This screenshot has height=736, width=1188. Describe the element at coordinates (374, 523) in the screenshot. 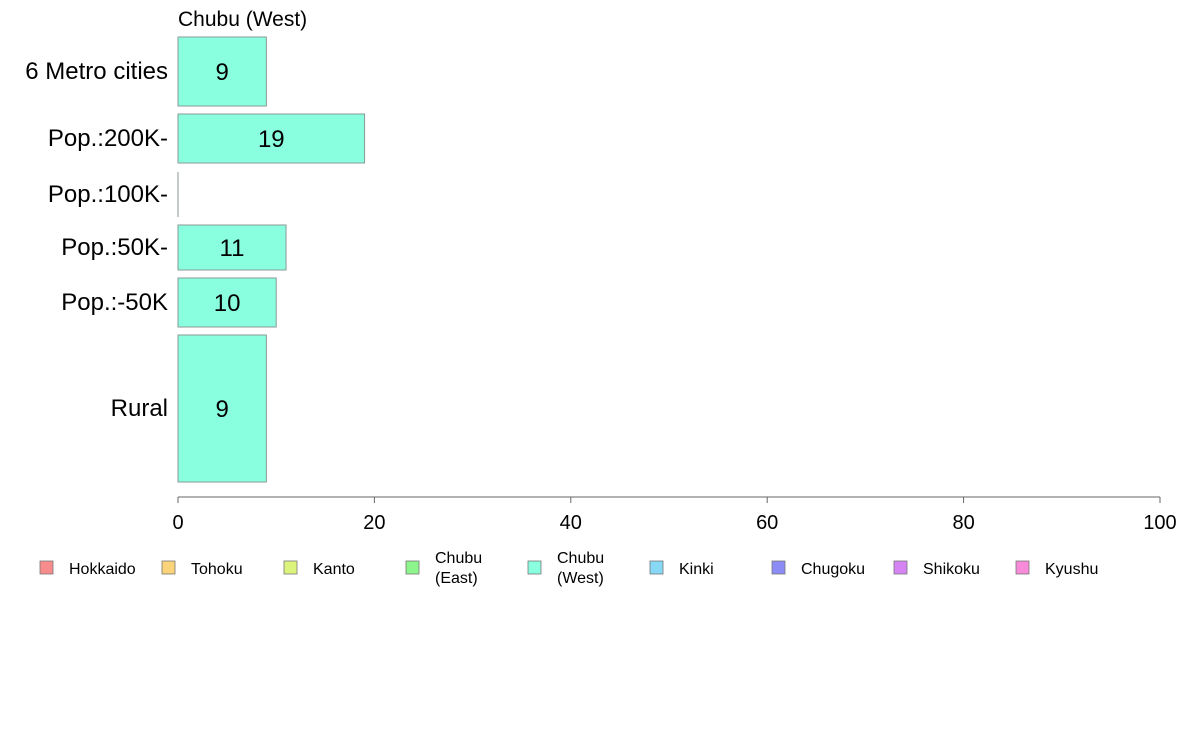

I see `x-tick-label: 20` at that location.